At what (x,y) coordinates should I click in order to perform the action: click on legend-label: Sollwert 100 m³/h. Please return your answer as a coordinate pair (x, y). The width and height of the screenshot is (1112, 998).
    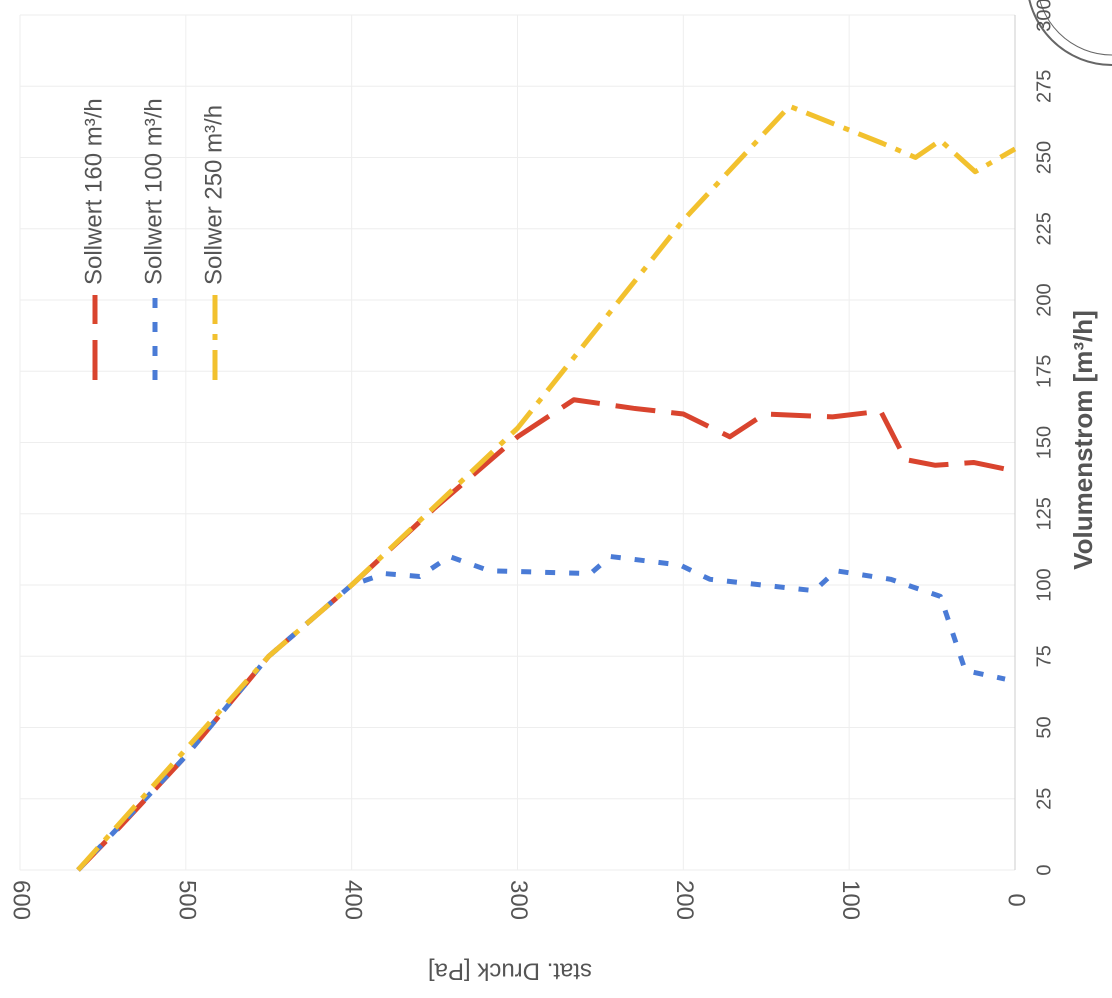
    Looking at the image, I should click on (153, 191).